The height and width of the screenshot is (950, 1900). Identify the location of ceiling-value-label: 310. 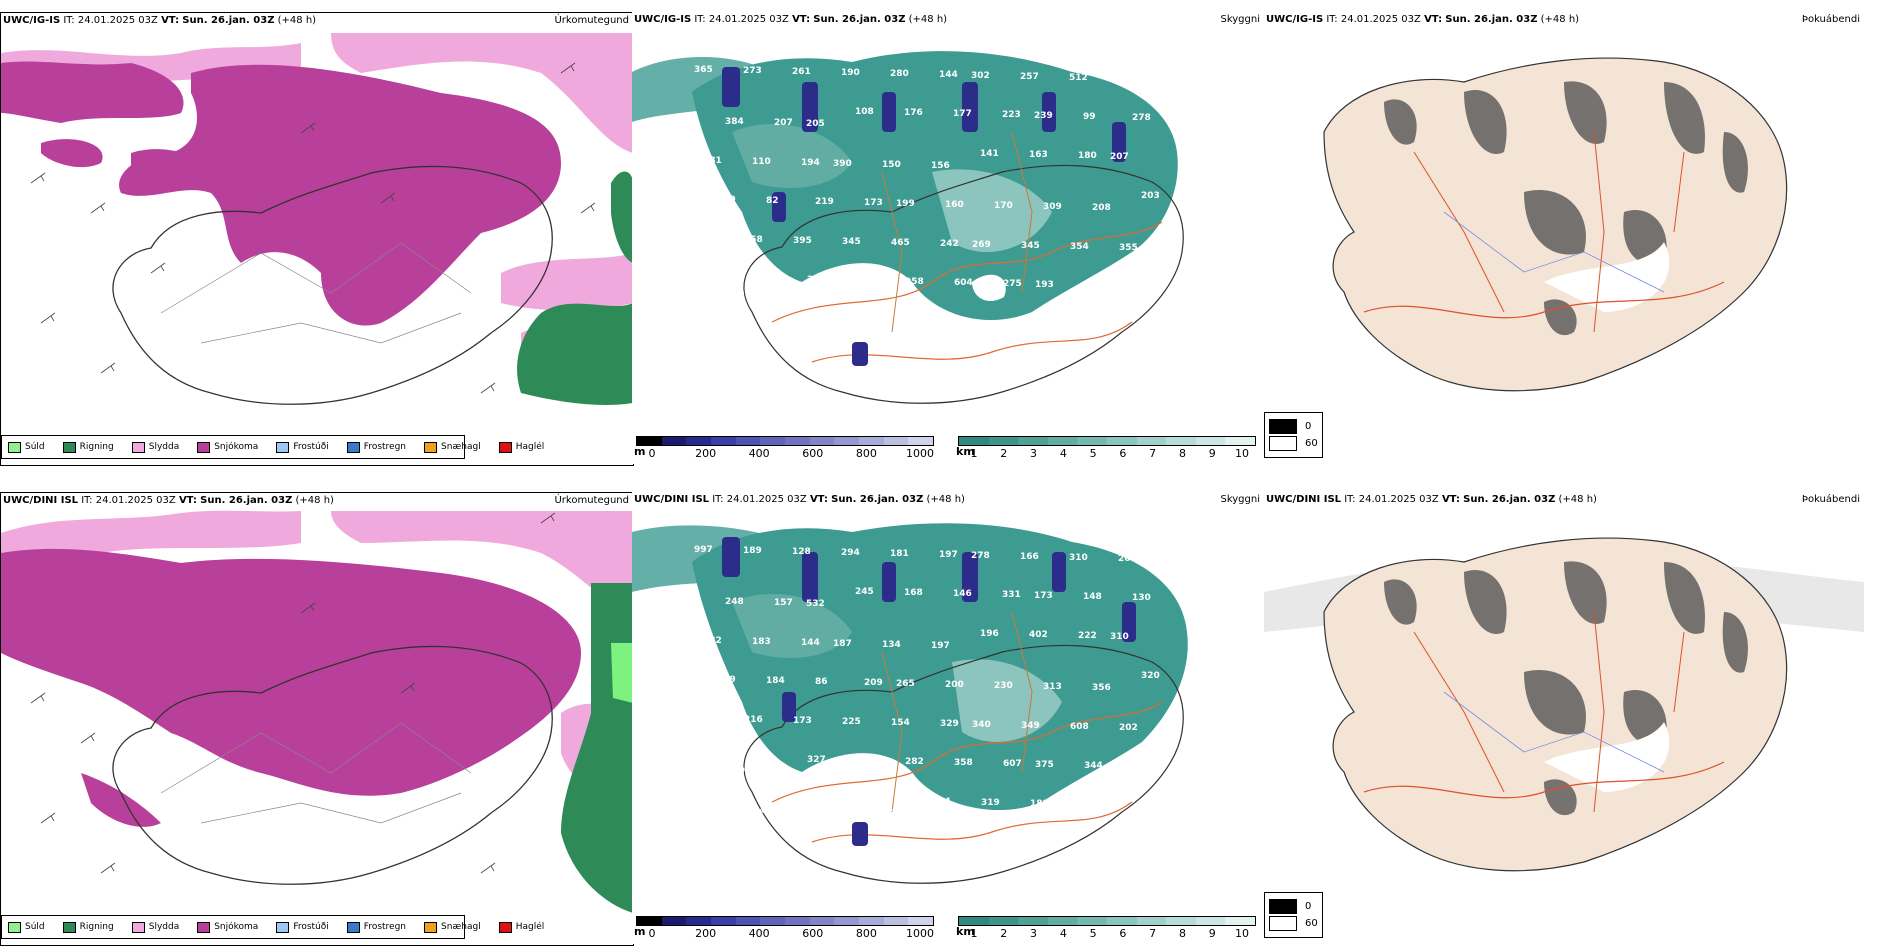
(1119, 637).